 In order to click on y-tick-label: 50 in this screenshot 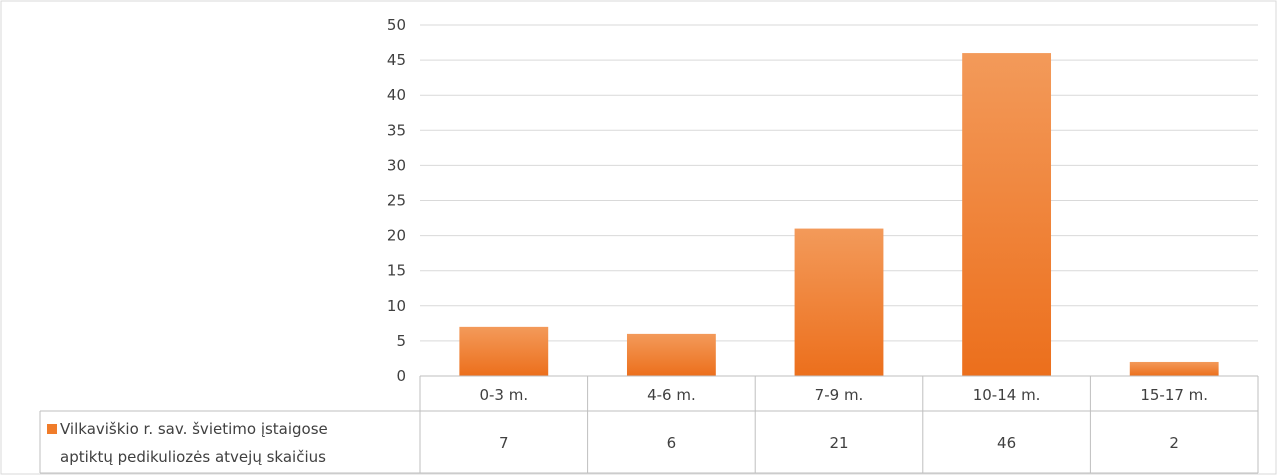, I will do `click(396, 25)`.